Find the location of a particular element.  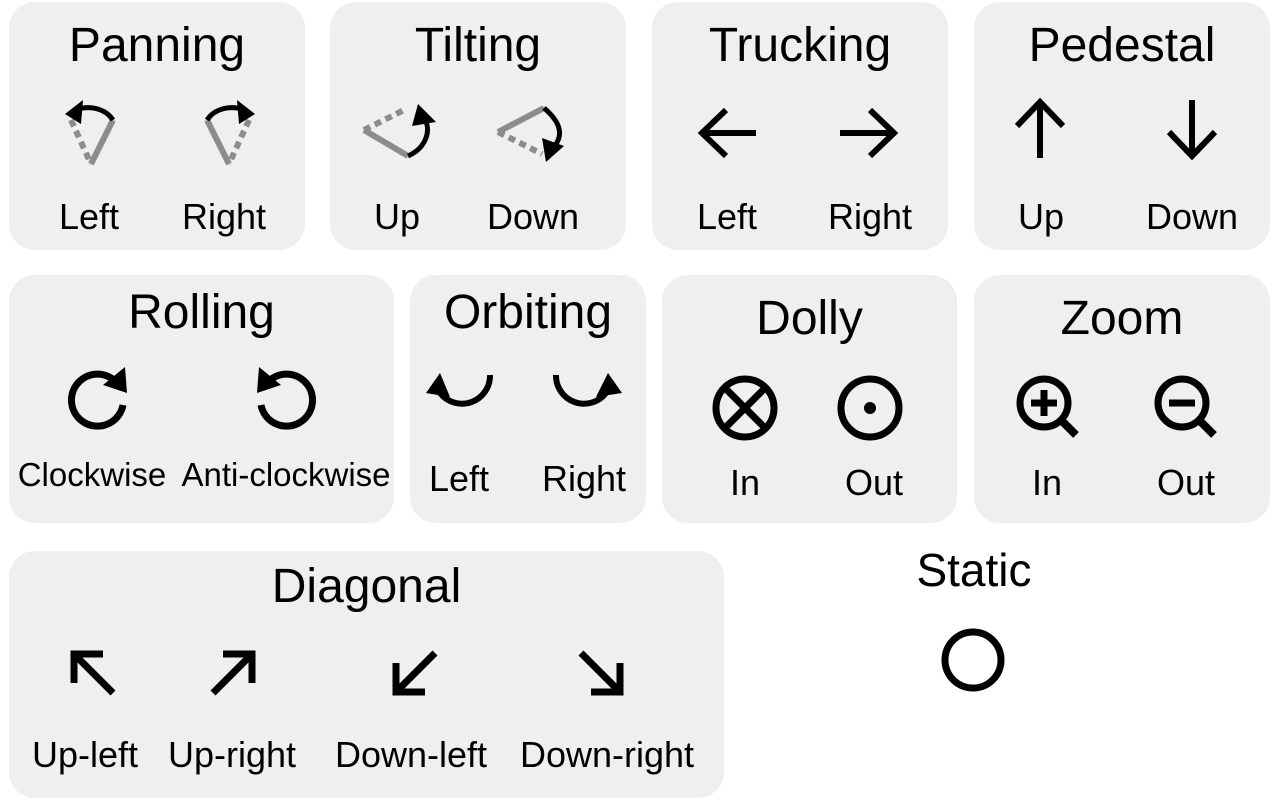

diagonal-title: Diagonal is located at coordinates (366, 586).